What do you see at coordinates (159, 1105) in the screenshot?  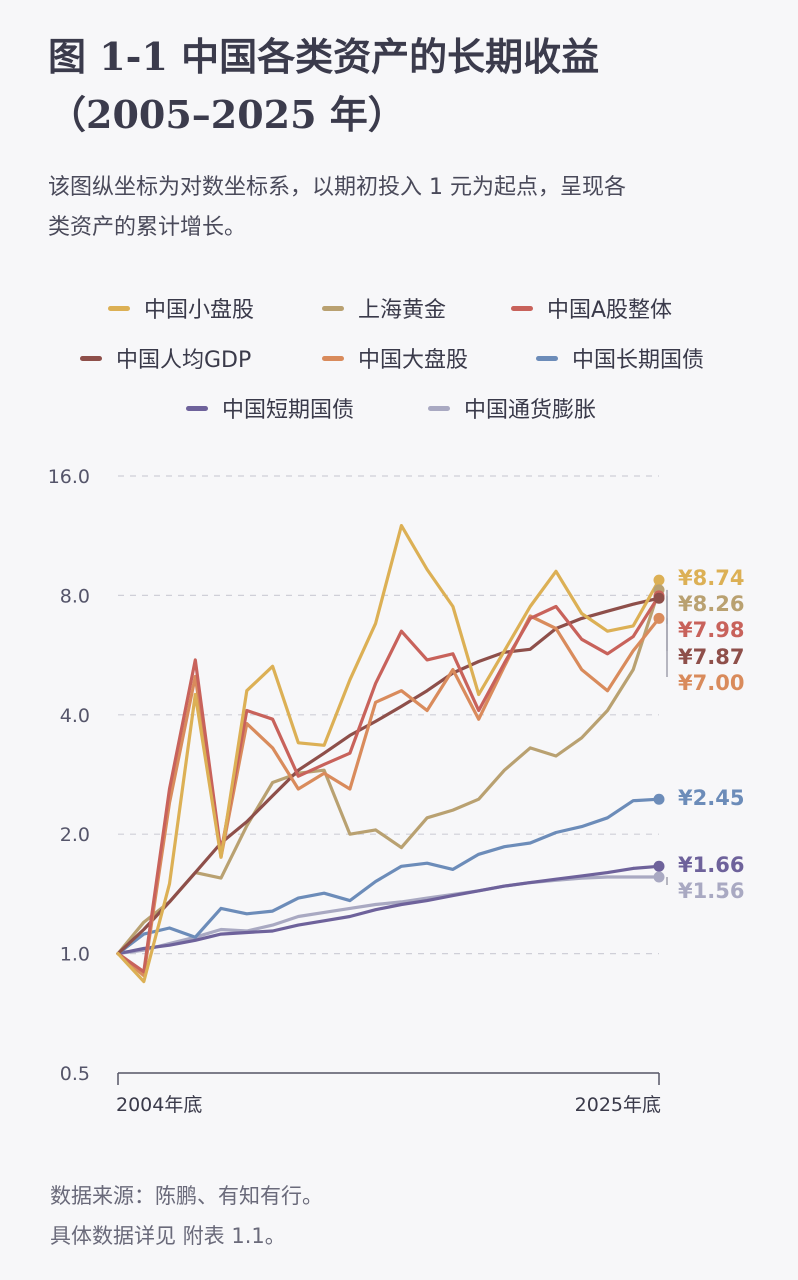 I see `x-tick-label: 2004年底` at bounding box center [159, 1105].